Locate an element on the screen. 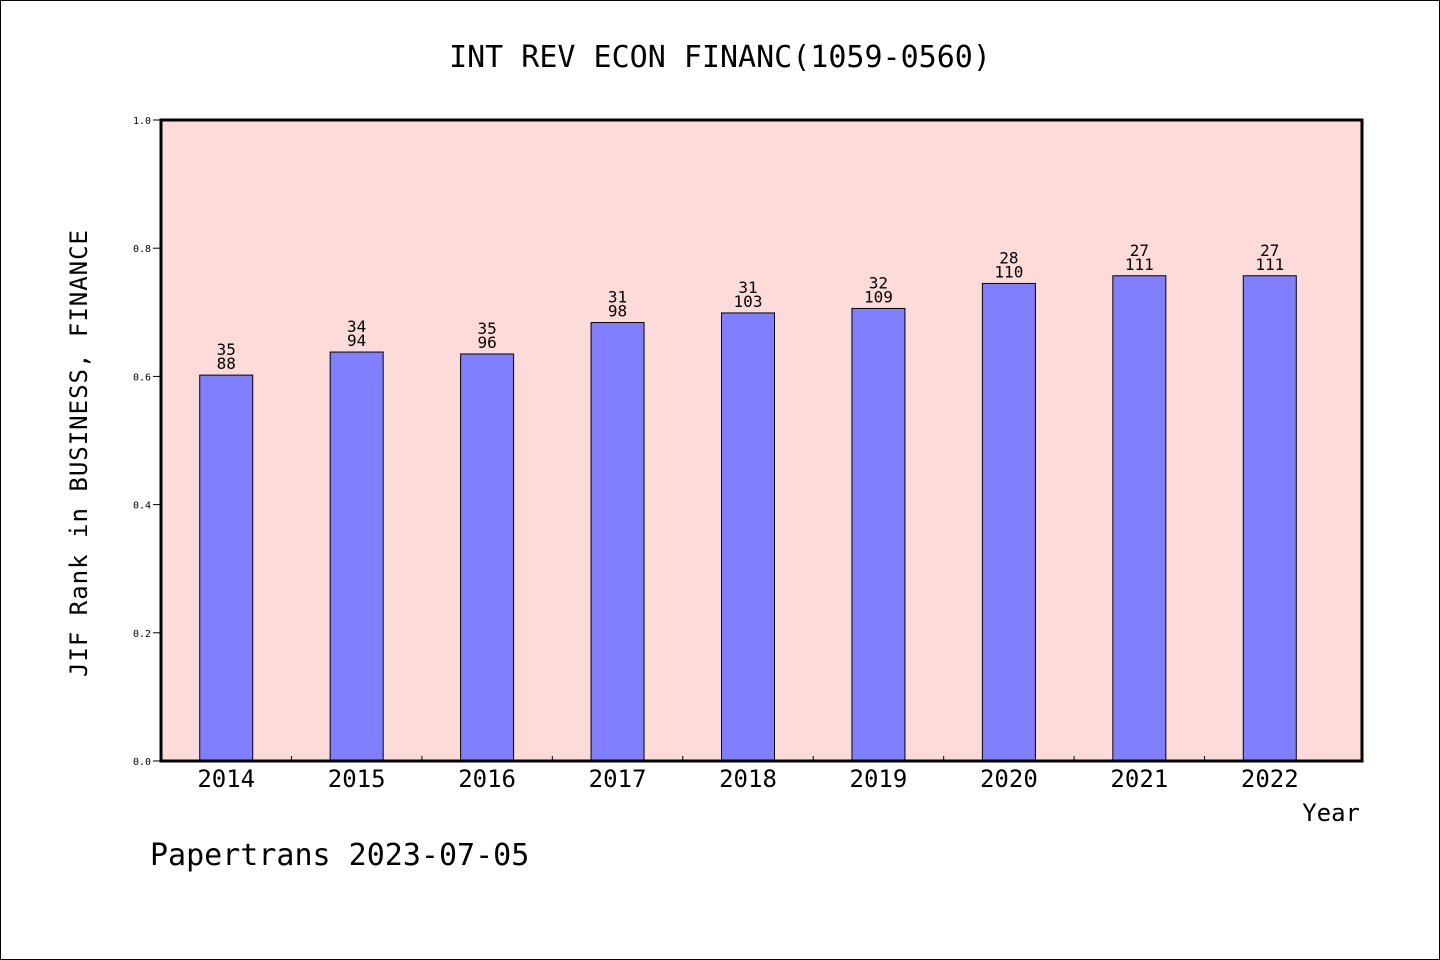 This screenshot has height=960, width=1440. x-tick-label: 2015 is located at coordinates (357, 779).